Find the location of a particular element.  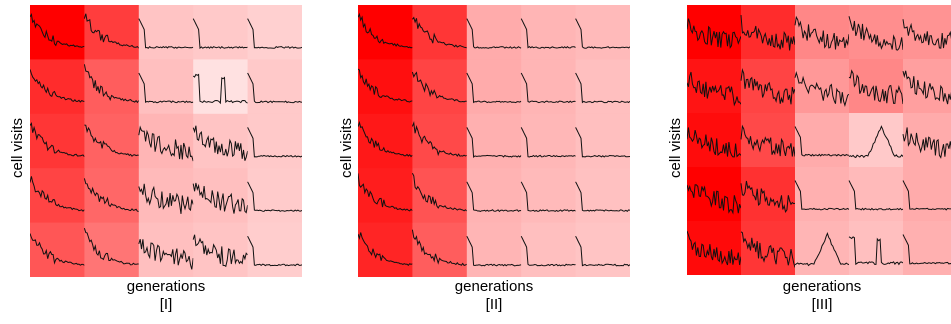

heatmap-cell-r4-c5 is located at coordinates (927, 194).